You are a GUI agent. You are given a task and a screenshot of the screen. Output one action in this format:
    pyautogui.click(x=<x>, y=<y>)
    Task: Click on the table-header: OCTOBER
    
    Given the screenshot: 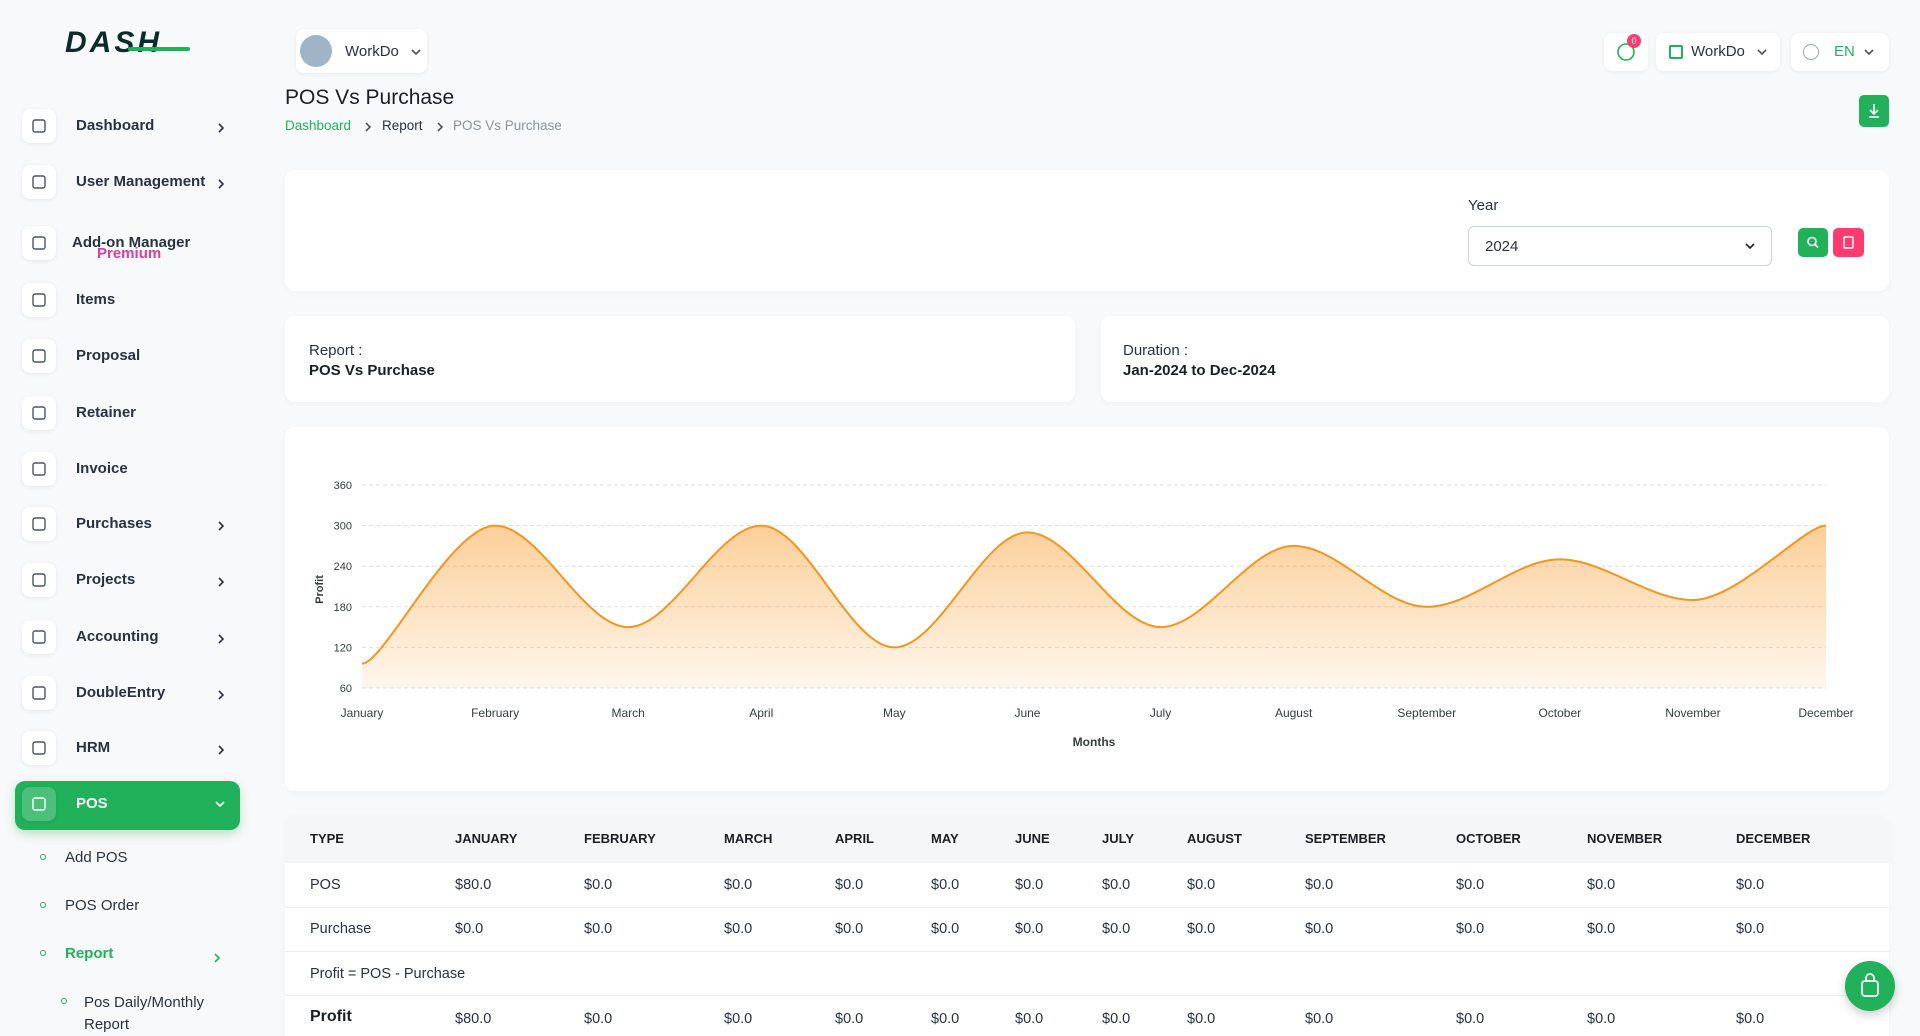 What is the action you would take?
    pyautogui.click(x=1488, y=838)
    